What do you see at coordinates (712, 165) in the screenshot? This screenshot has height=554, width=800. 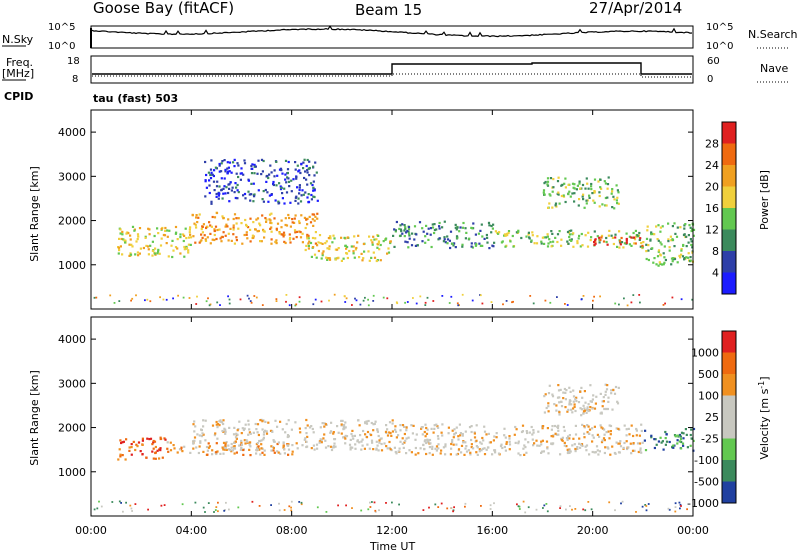 I see `colorbar-tick-label: 24` at bounding box center [712, 165].